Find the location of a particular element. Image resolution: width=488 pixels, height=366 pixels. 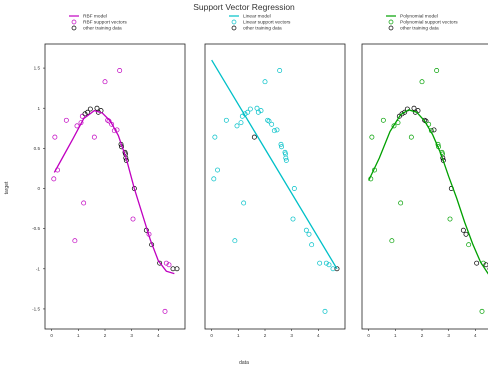

y-tick-label: -1 is located at coordinates (38, 268).